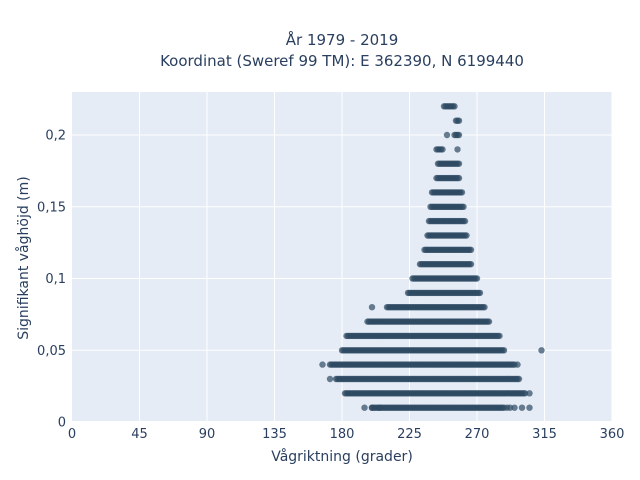 Image resolution: width=640 pixels, height=480 pixels. I want to click on y-axis-title: Signifikant våghöjd (m), so click(23, 257).